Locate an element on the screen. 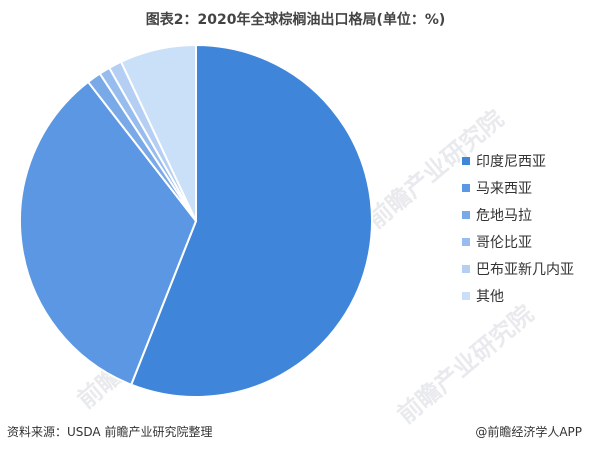 Image resolution: width=591 pixels, height=450 pixels. legend-item: 马来西亚 is located at coordinates (518, 187).